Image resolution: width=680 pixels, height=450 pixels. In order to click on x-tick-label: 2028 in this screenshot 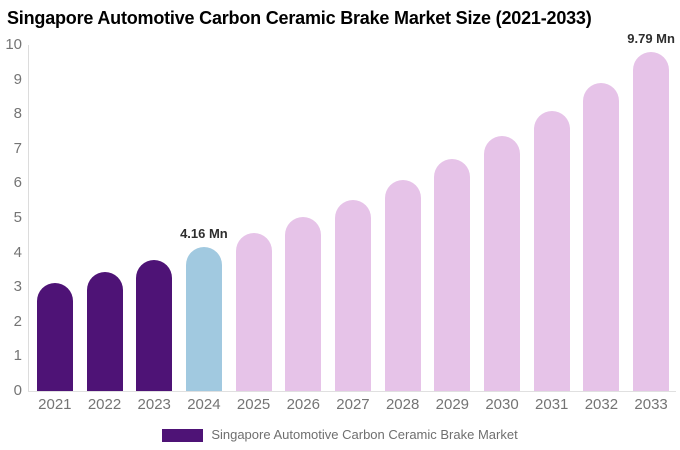, I will do `click(402, 404)`.